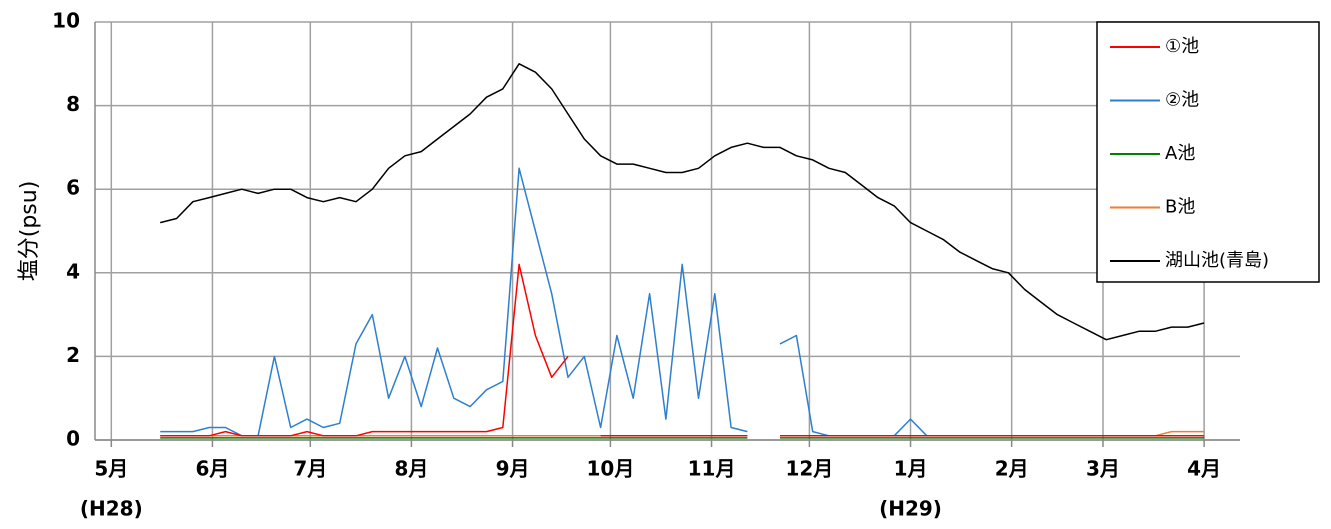  What do you see at coordinates (73, 271) in the screenshot?
I see `y-tick-label: 4` at bounding box center [73, 271].